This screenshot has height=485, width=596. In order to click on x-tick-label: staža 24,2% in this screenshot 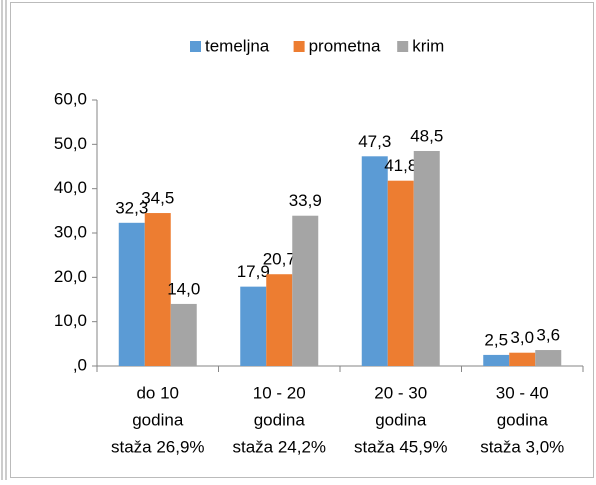, I will do `click(279, 446)`.